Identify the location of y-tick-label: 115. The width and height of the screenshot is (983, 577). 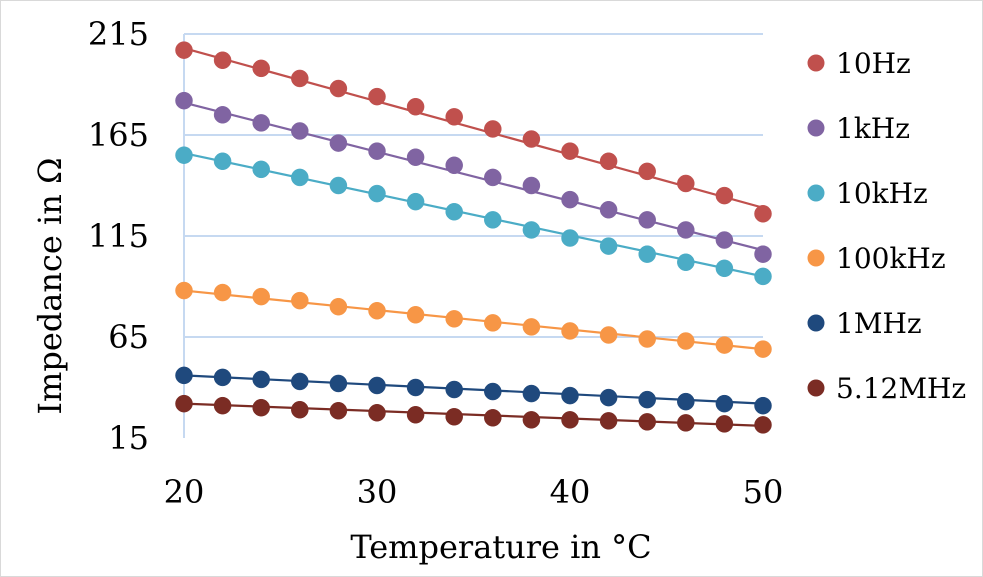
(118, 236).